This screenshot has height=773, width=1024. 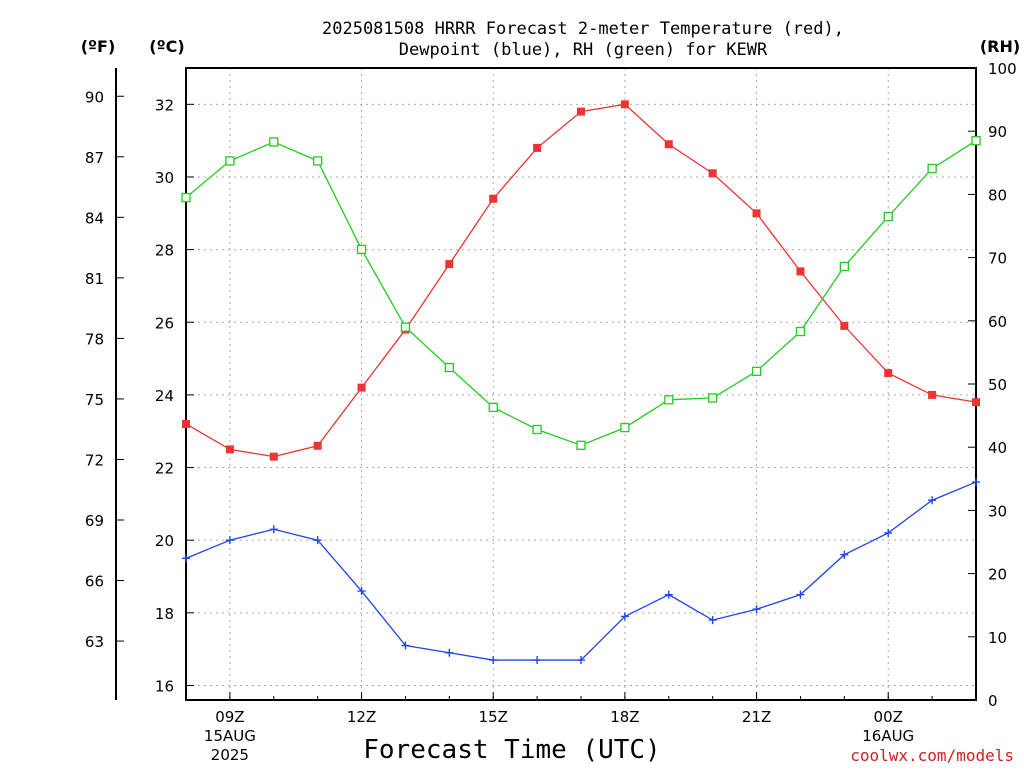 I want to click on fahrenheit-tick-label: 90, so click(x=94, y=97).